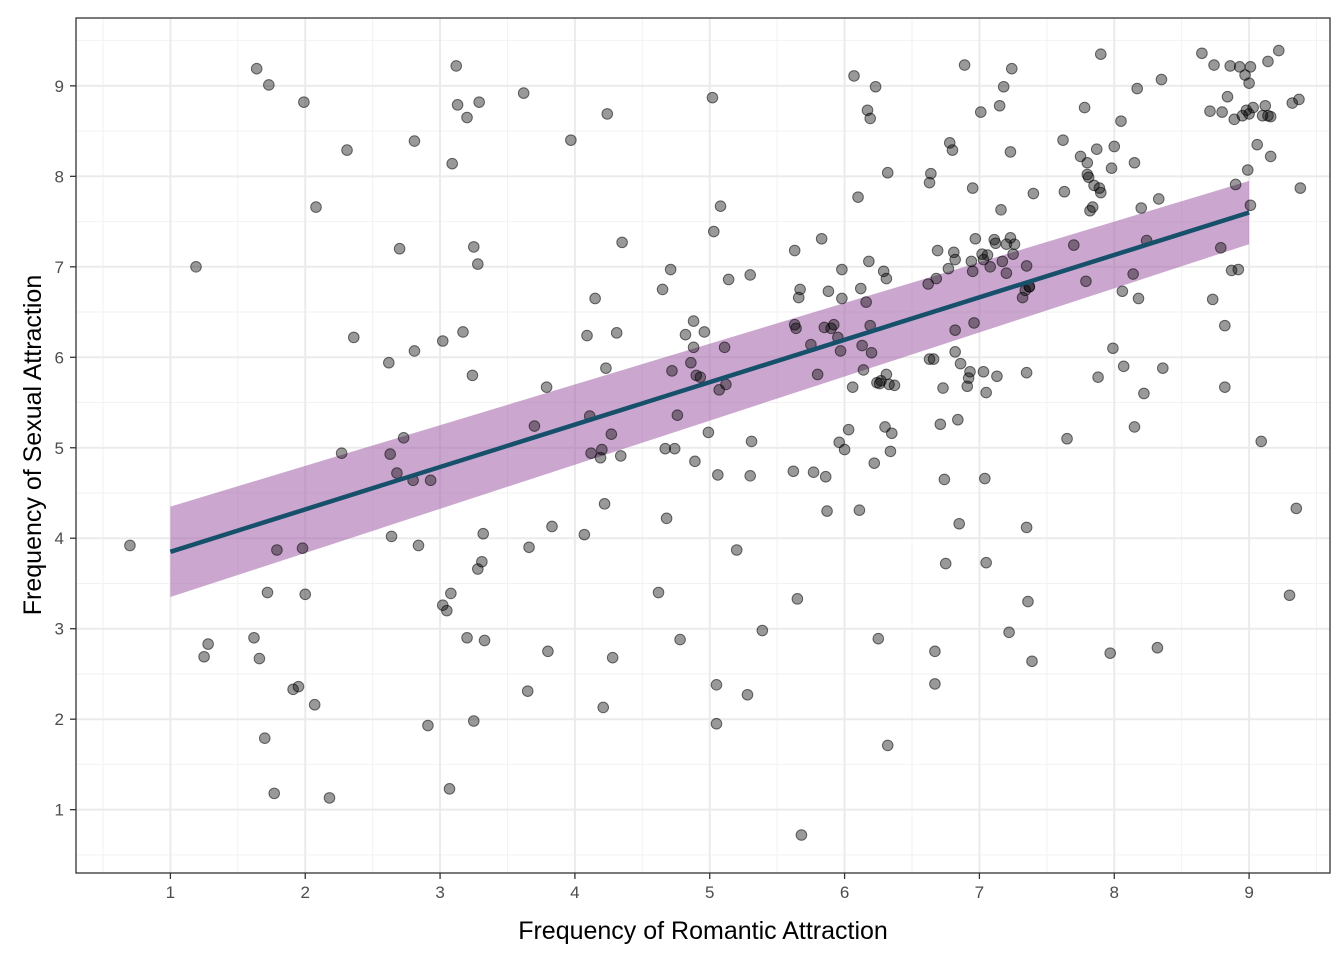 This screenshot has width=1344, height=960. Describe the element at coordinates (33, 445) in the screenshot. I see `y-axis-title: Frequency of Sexual Attraction` at that location.